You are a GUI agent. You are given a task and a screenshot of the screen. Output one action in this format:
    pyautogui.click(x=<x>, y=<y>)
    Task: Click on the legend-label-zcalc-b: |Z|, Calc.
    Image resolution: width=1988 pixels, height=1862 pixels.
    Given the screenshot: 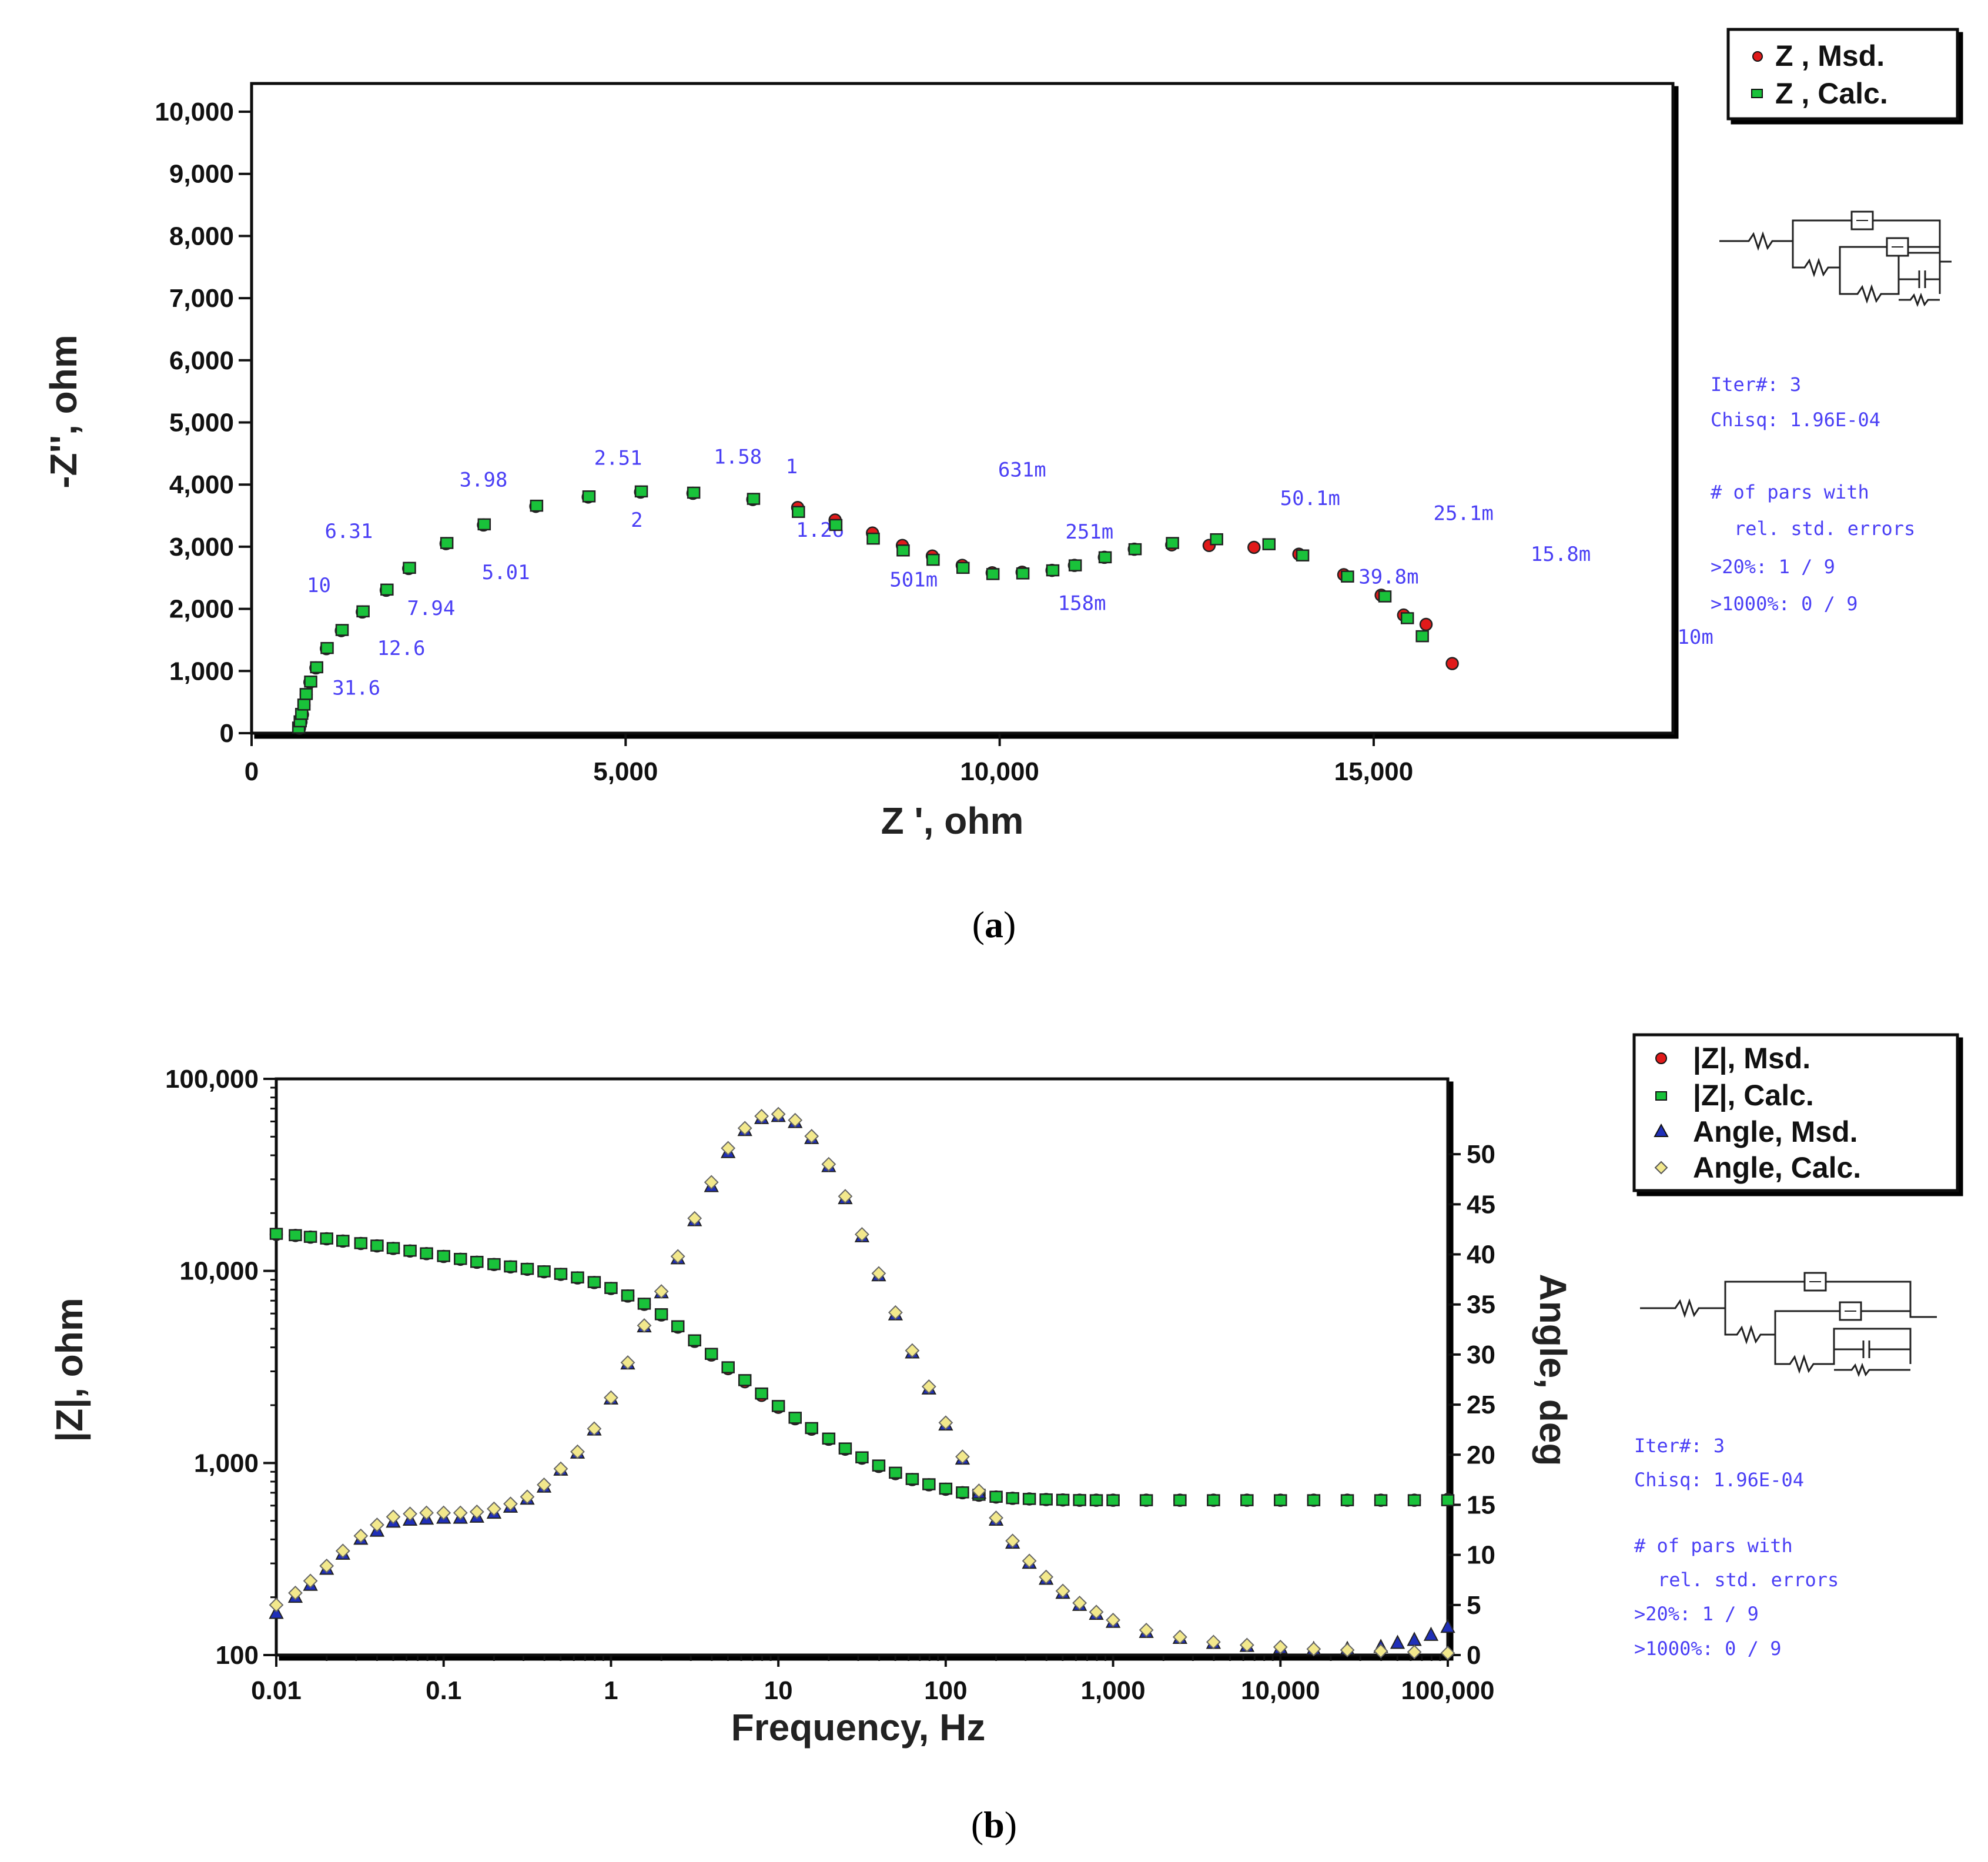 What is the action you would take?
    pyautogui.click(x=1753, y=1095)
    